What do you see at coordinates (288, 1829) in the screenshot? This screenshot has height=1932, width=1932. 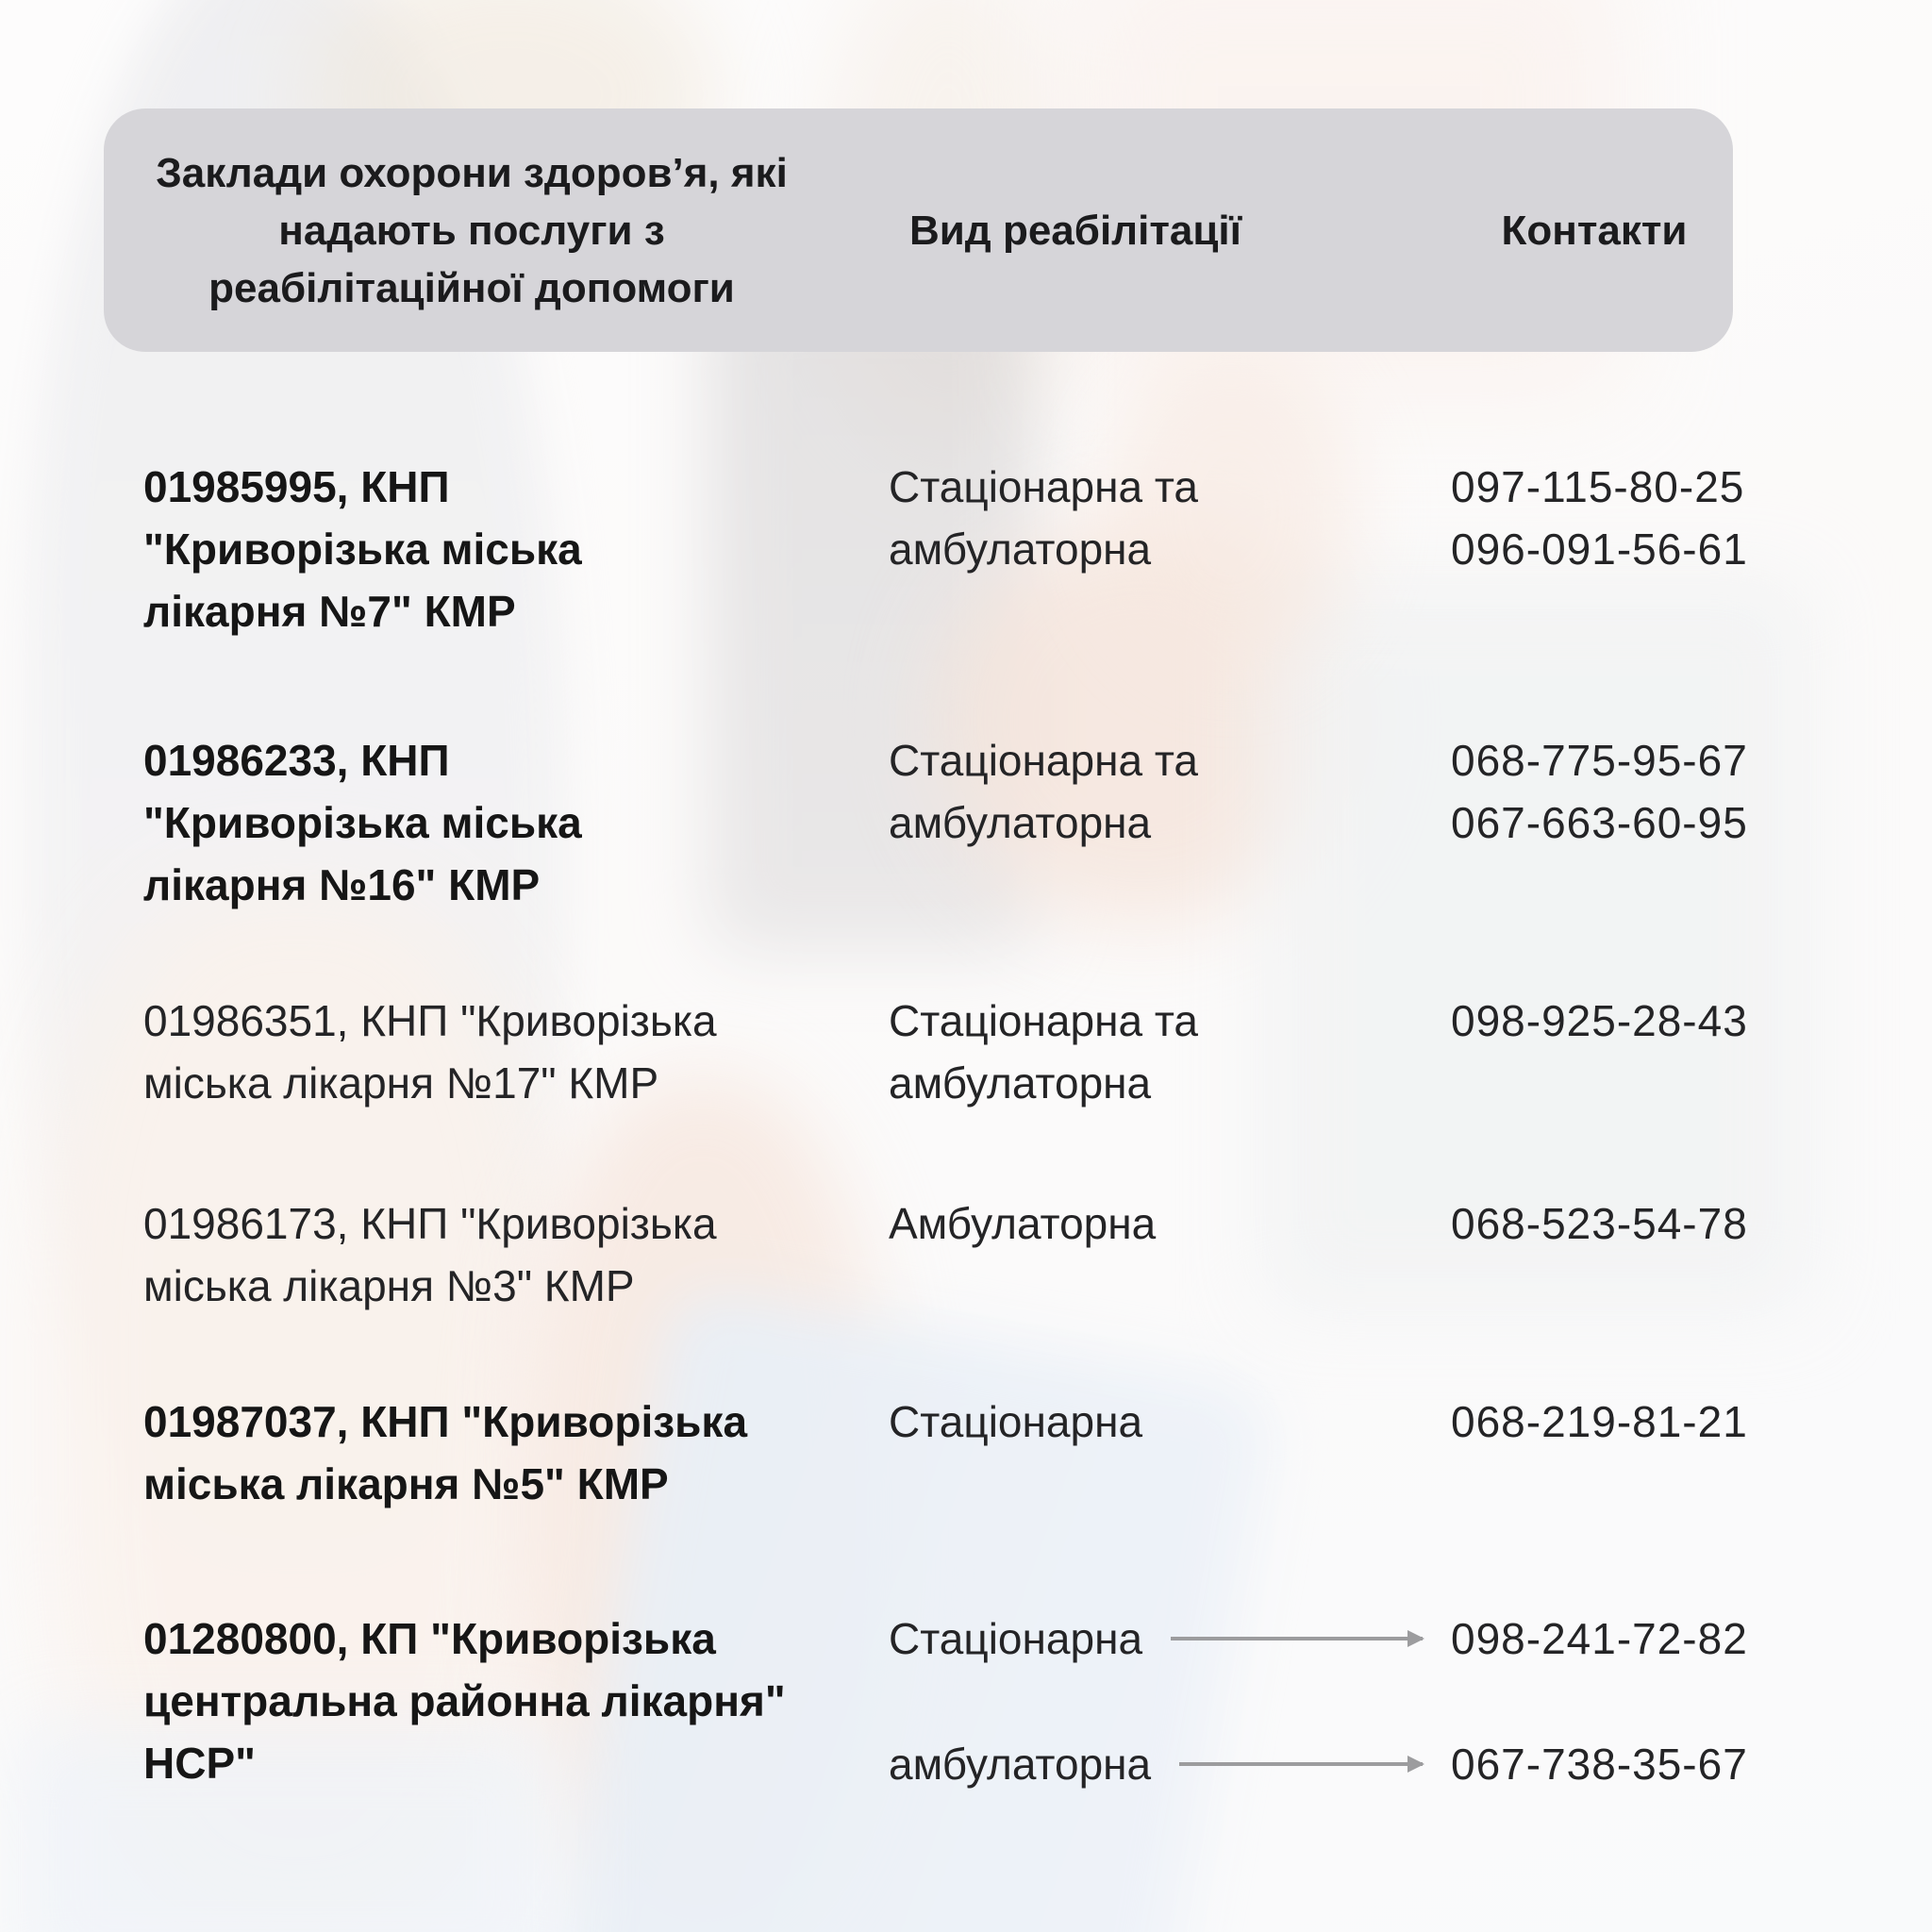 I see `photo-blue-bottom-left` at bounding box center [288, 1829].